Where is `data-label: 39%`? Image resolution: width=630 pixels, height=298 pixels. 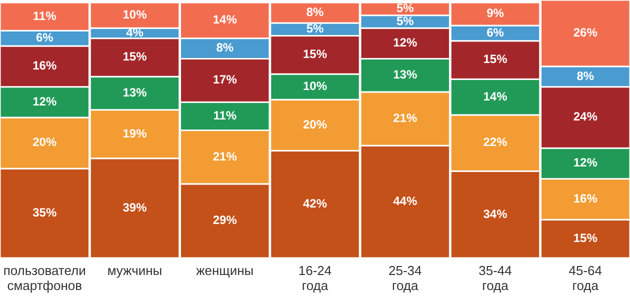
data-label: 39% is located at coordinates (135, 207).